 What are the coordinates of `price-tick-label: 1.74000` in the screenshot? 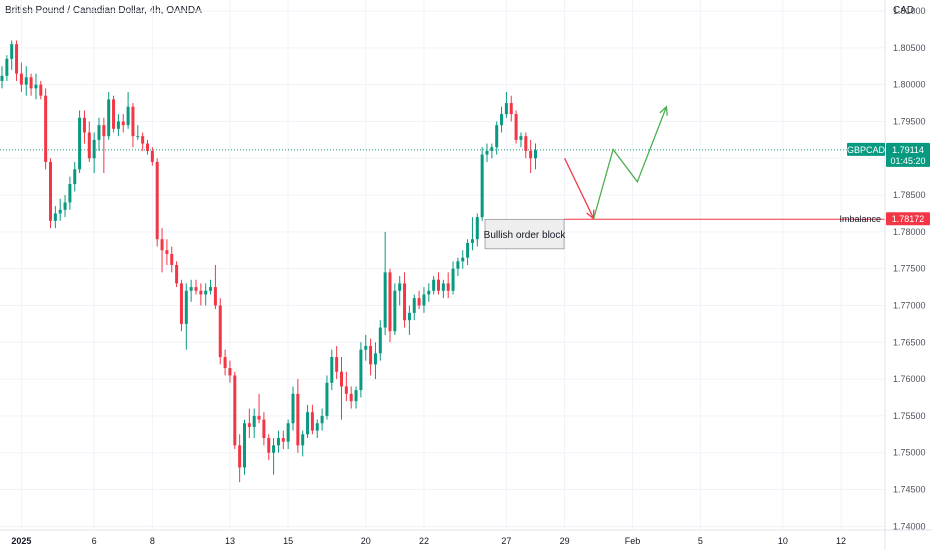 It's located at (909, 526).